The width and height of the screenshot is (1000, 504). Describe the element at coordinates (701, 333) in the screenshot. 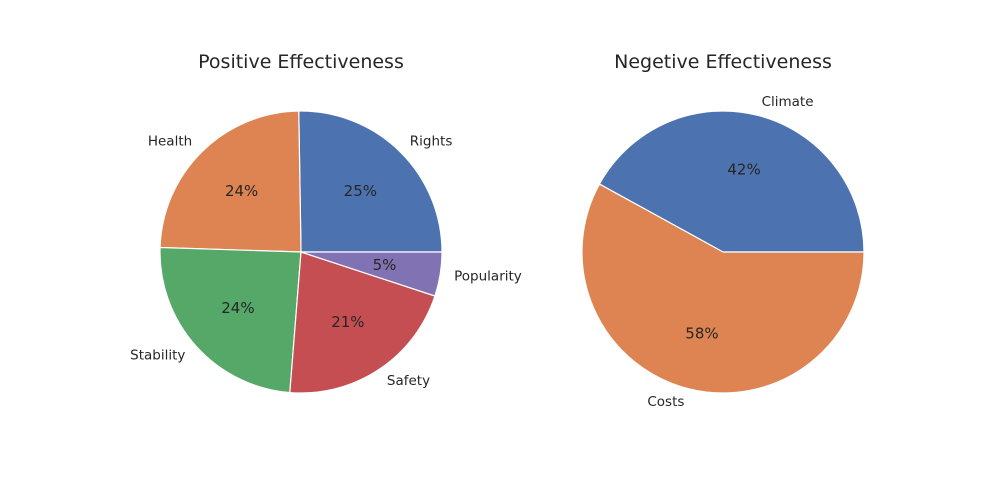

I see `slice-percent-costs: 58%` at that location.